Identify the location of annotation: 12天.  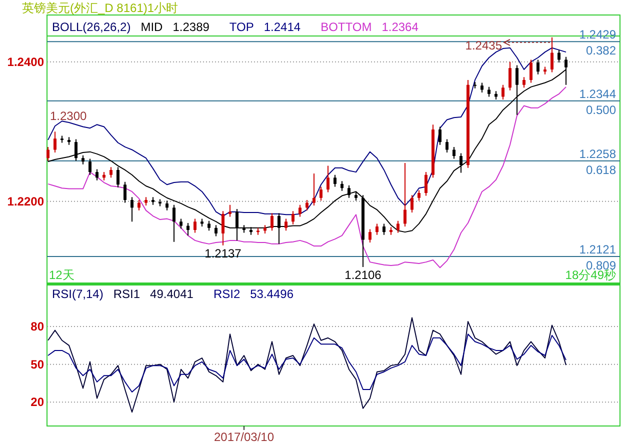
(61, 275).